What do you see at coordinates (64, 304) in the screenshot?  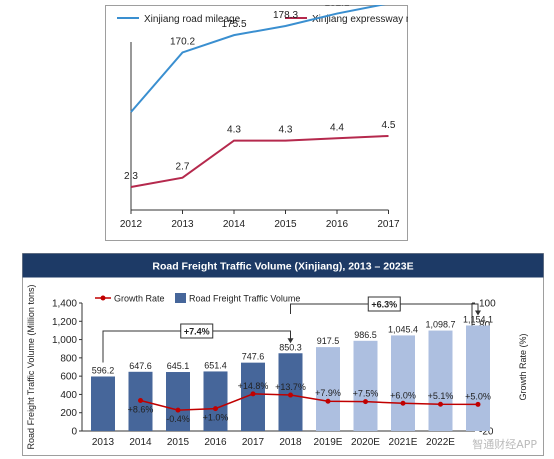 I see `left-tick-label: 1,400` at bounding box center [64, 304].